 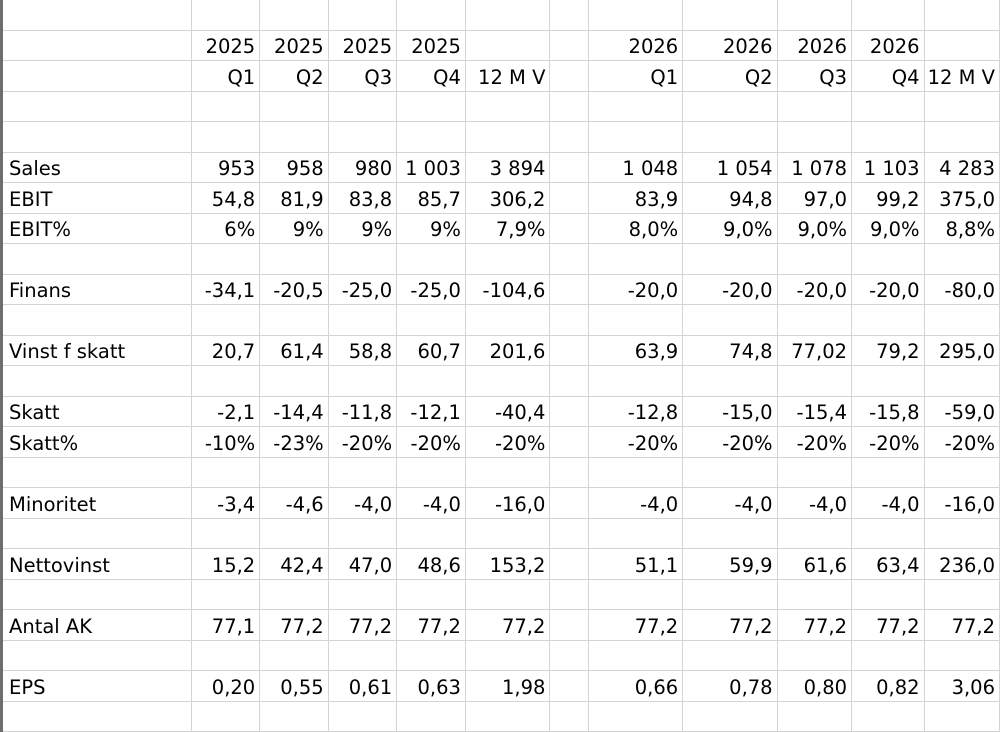 What do you see at coordinates (226, 564) in the screenshot?
I see `value-cell: 15,2` at bounding box center [226, 564].